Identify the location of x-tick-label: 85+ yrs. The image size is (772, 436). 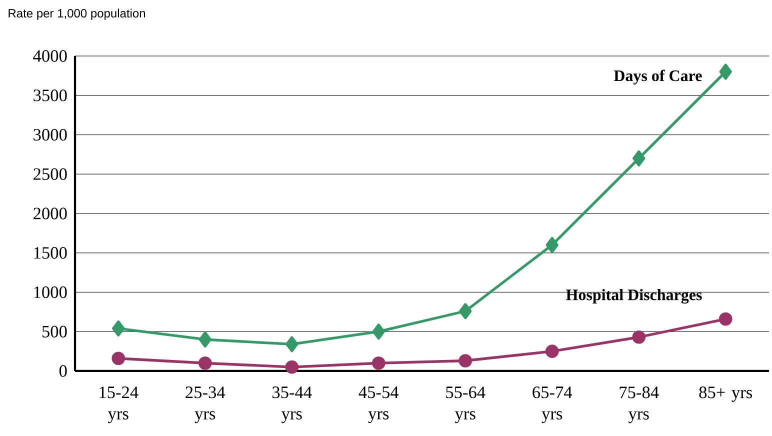
(725, 394).